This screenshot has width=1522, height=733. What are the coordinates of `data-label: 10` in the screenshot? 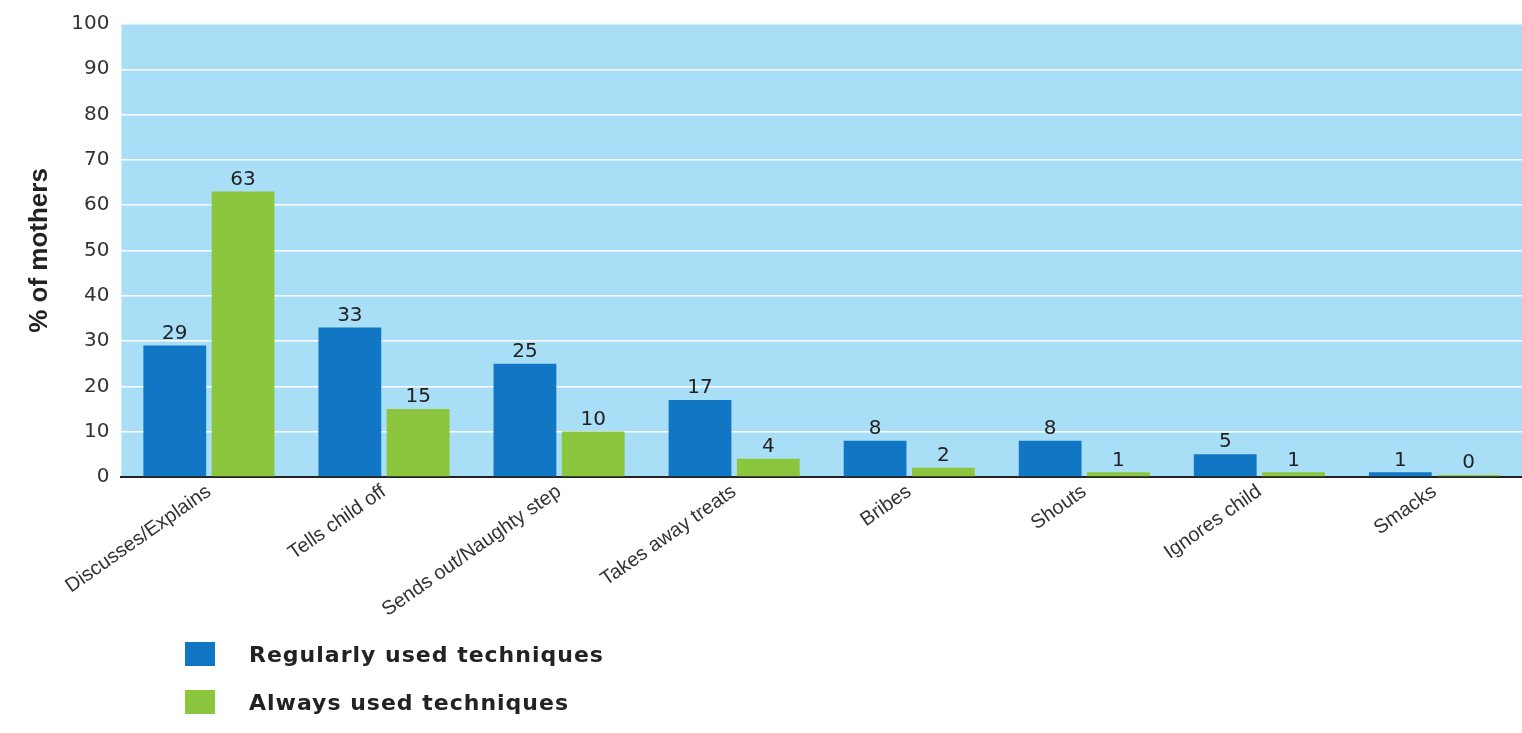 It's located at (593, 417).